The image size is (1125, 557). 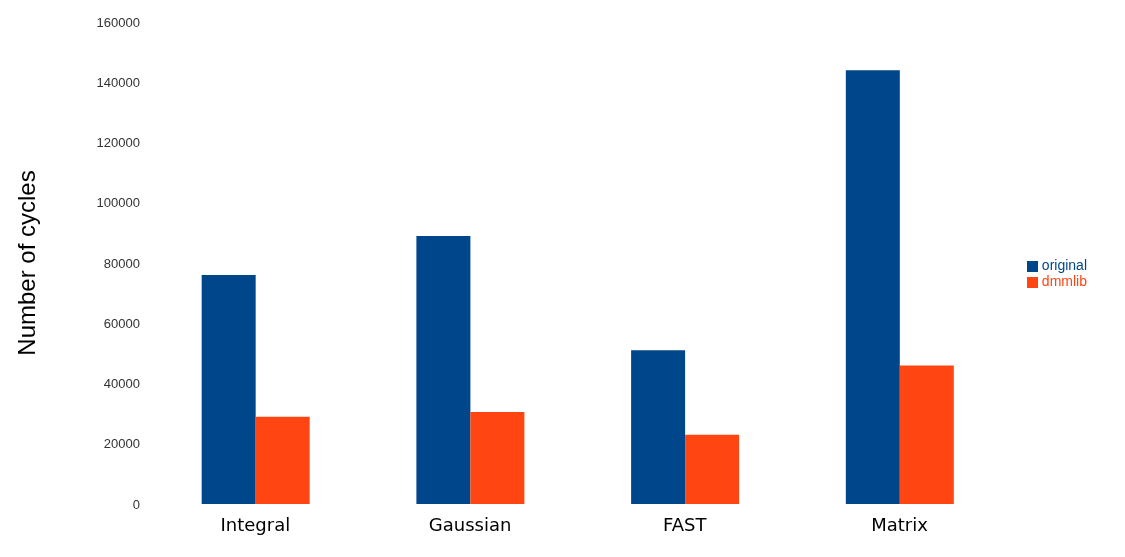 What do you see at coordinates (26, 263) in the screenshot?
I see `y-axis-title: Number of cycles` at bounding box center [26, 263].